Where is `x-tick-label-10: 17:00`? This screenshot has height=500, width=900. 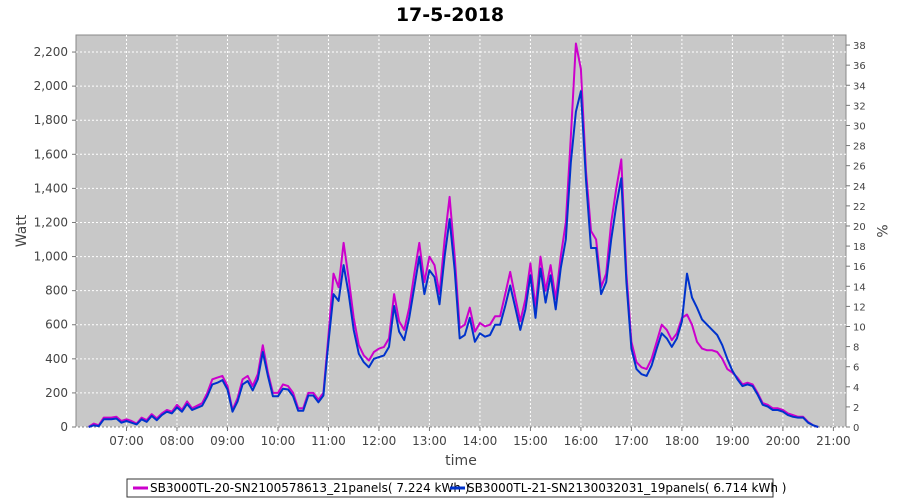
x-tick-label-10: 17:00 is located at coordinates (631, 441).